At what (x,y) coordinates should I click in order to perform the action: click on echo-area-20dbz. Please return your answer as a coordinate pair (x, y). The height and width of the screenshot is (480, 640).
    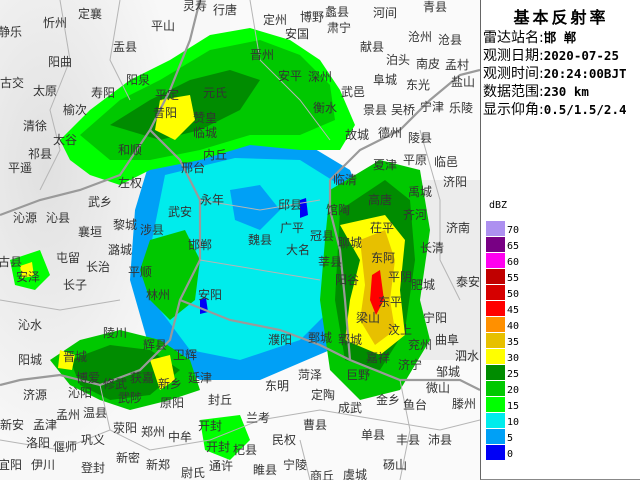
    Looking at the image, I should click on (170, 275).